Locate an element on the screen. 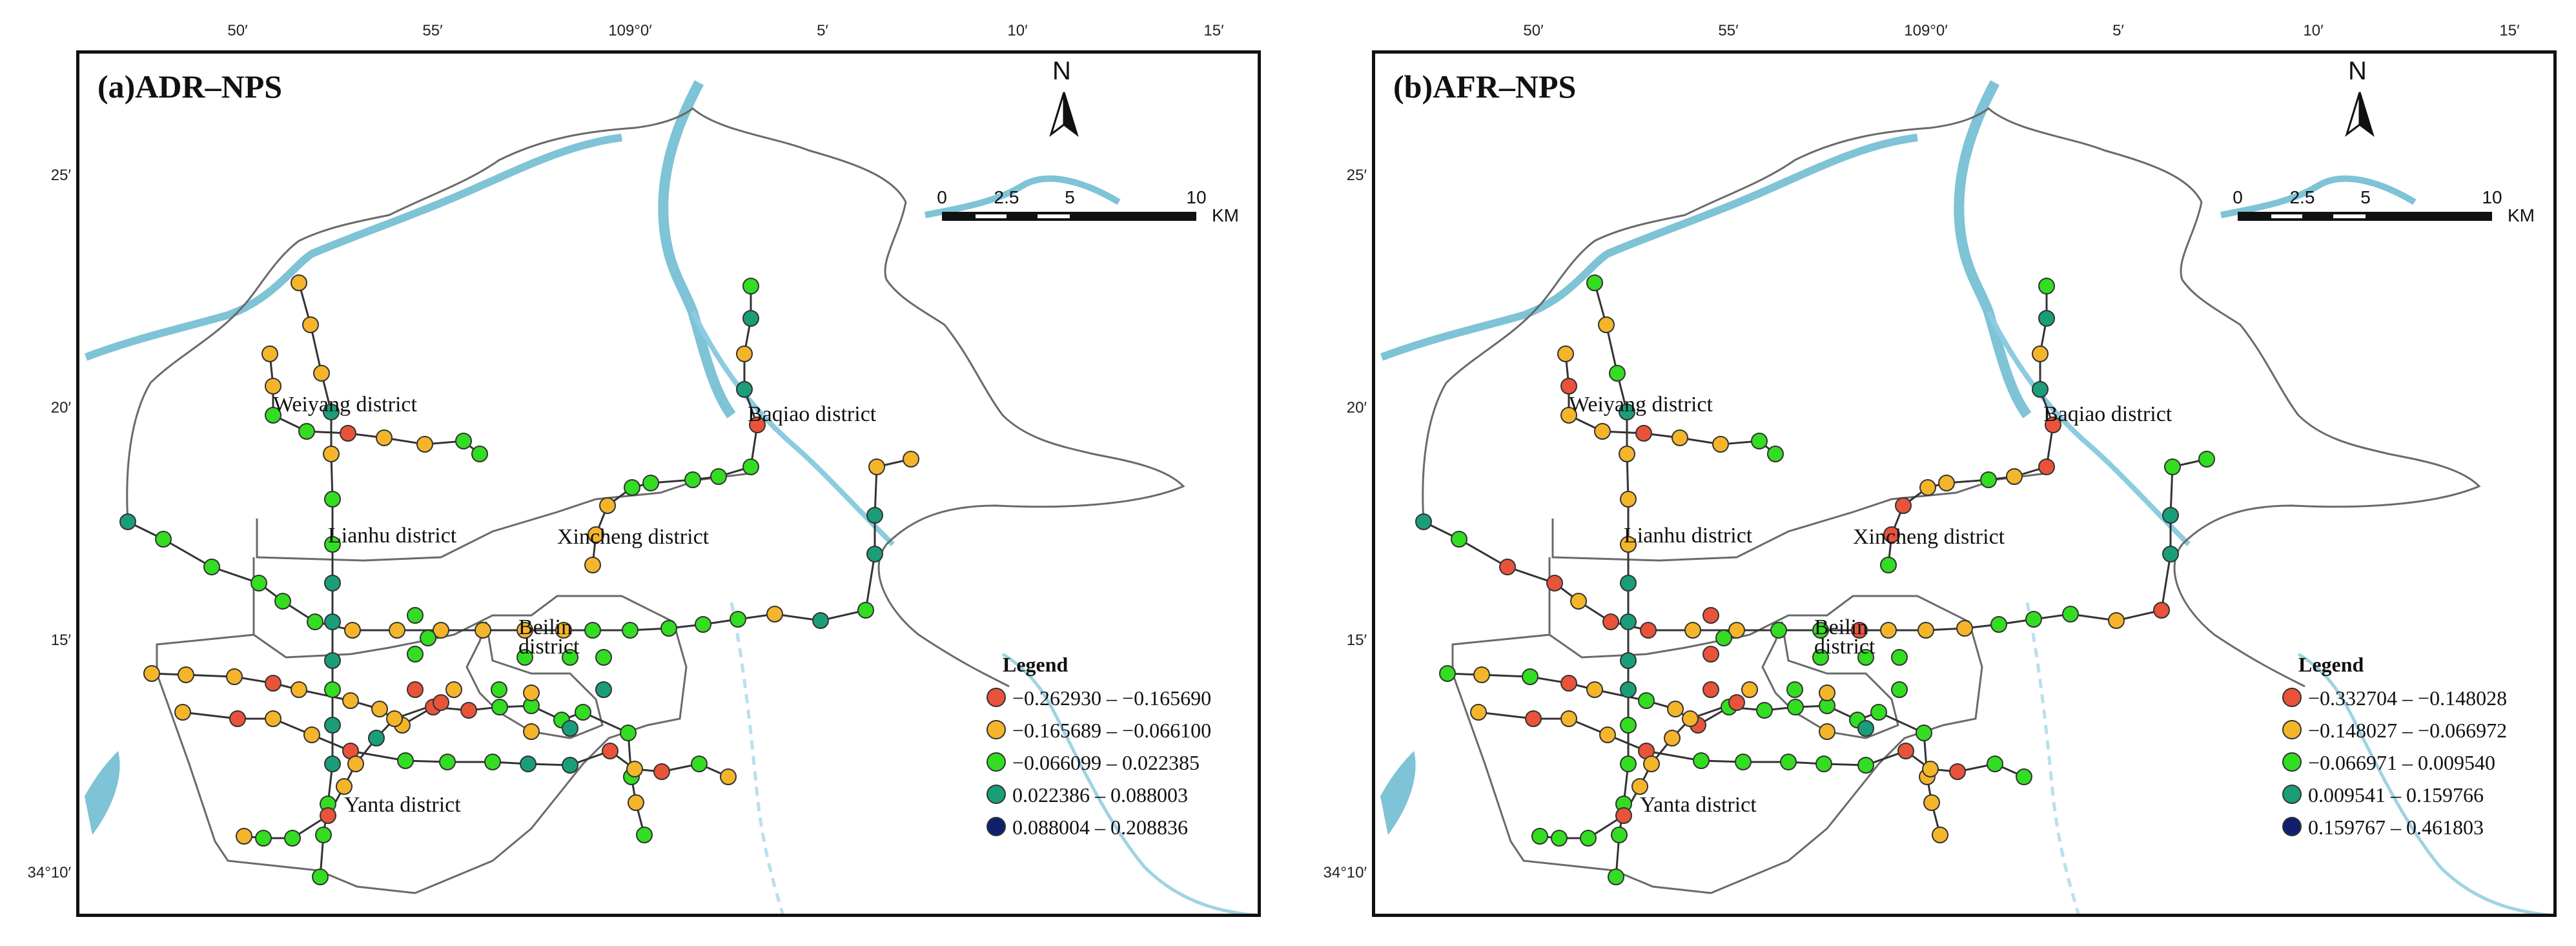 The image size is (2576, 946). district-label-lianhu: Lianhu district is located at coordinates (1688, 536).